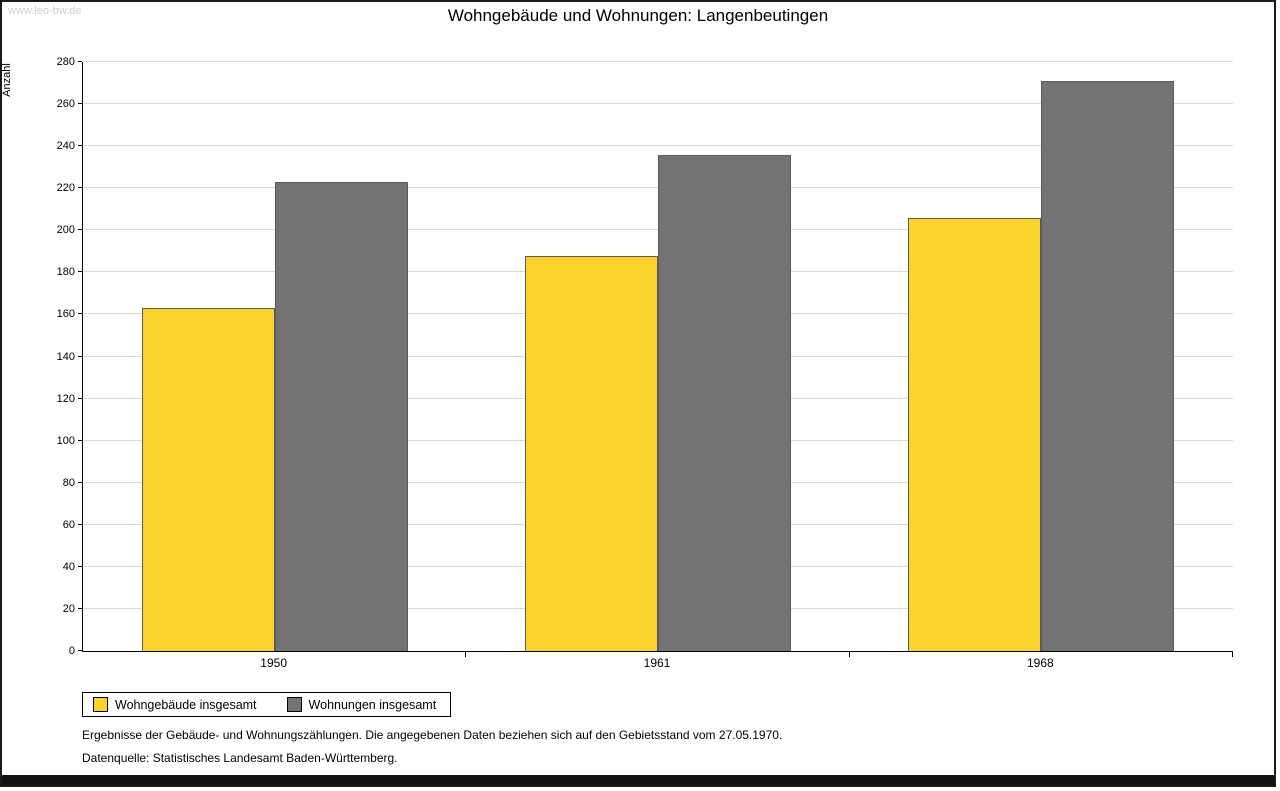  Describe the element at coordinates (1040, 663) in the screenshot. I see `x-tick-label: 1968` at that location.